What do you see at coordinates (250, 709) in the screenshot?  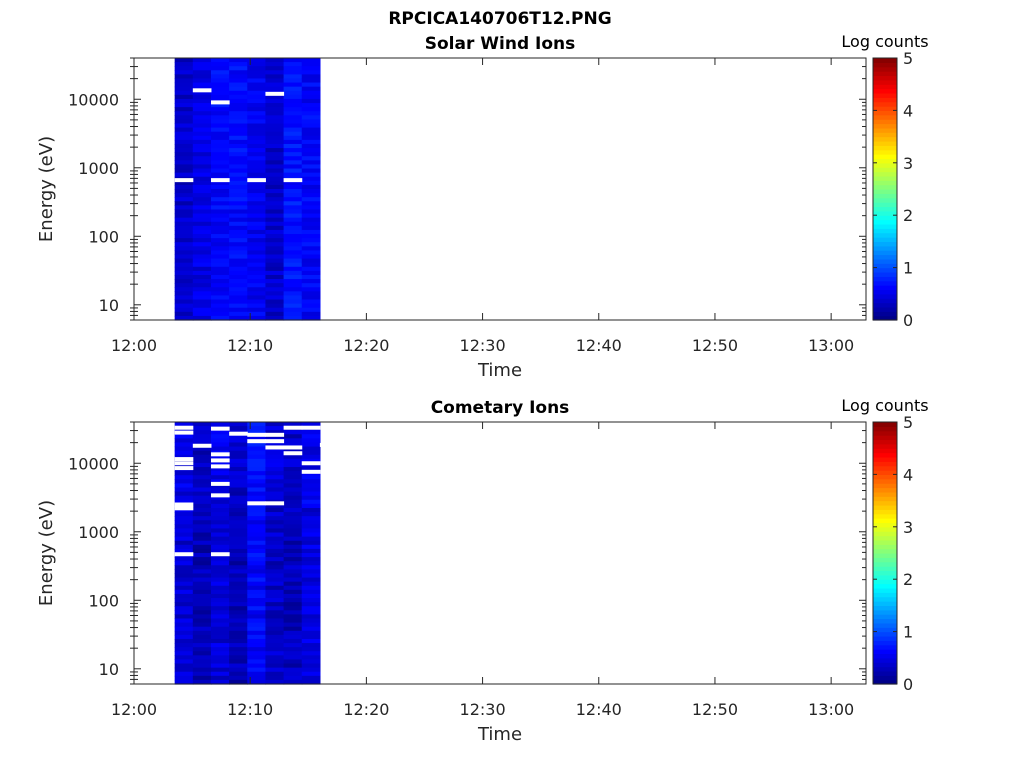 I see `x-tick-label: 12:10` at bounding box center [250, 709].